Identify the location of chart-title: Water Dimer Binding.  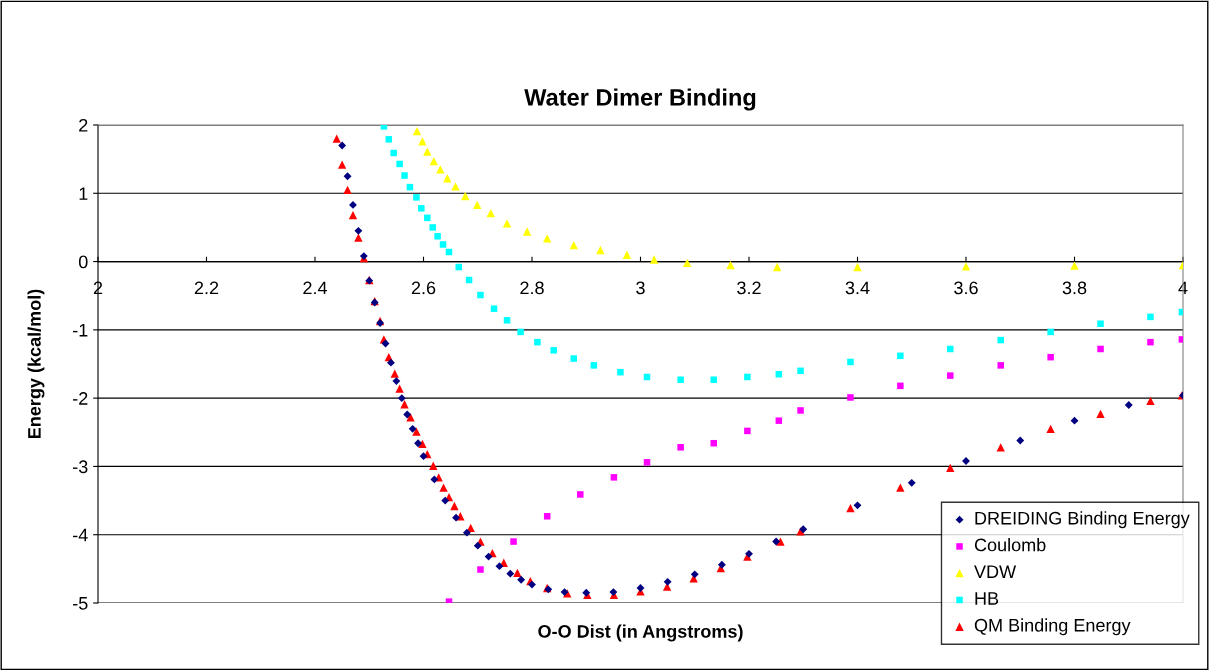
(640, 99).